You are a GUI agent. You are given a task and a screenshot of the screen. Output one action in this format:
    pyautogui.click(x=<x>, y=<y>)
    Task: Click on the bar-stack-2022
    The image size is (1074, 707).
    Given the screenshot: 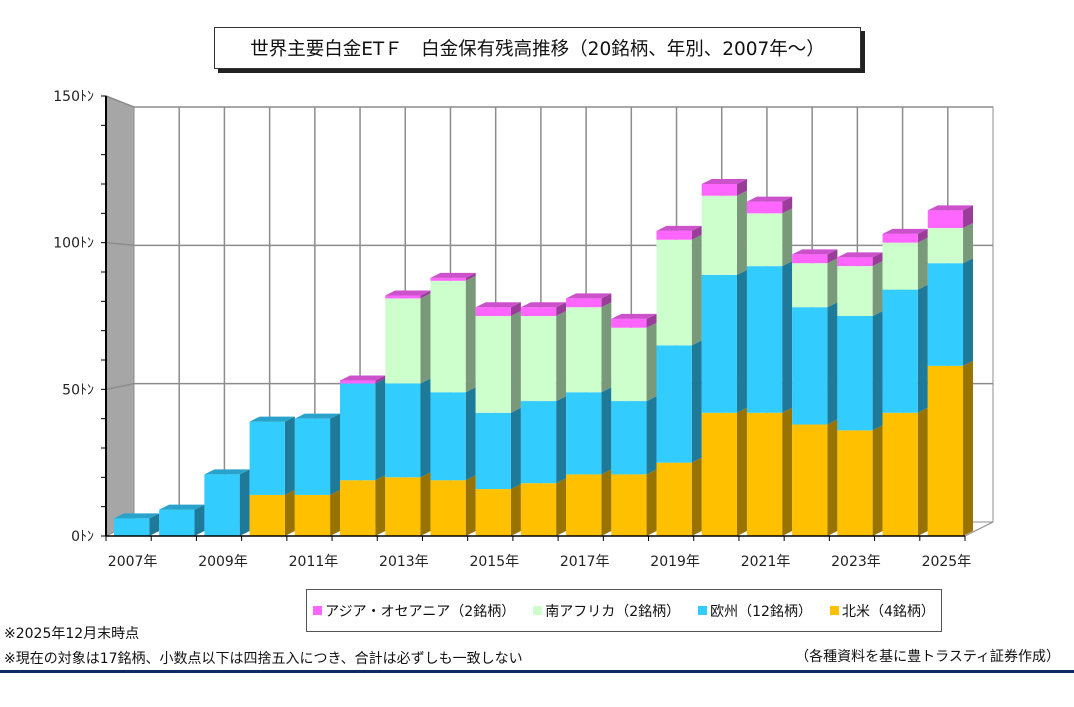 What is the action you would take?
    pyautogui.click(x=815, y=392)
    